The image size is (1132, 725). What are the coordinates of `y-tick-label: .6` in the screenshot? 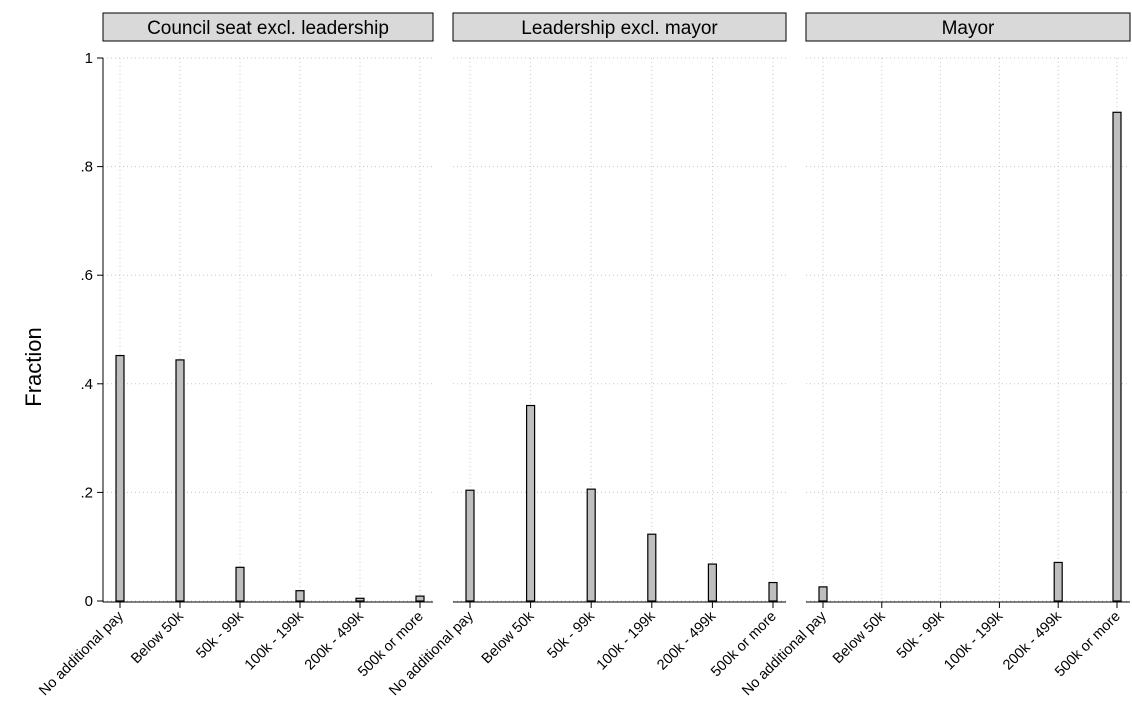 It's located at (86, 275).